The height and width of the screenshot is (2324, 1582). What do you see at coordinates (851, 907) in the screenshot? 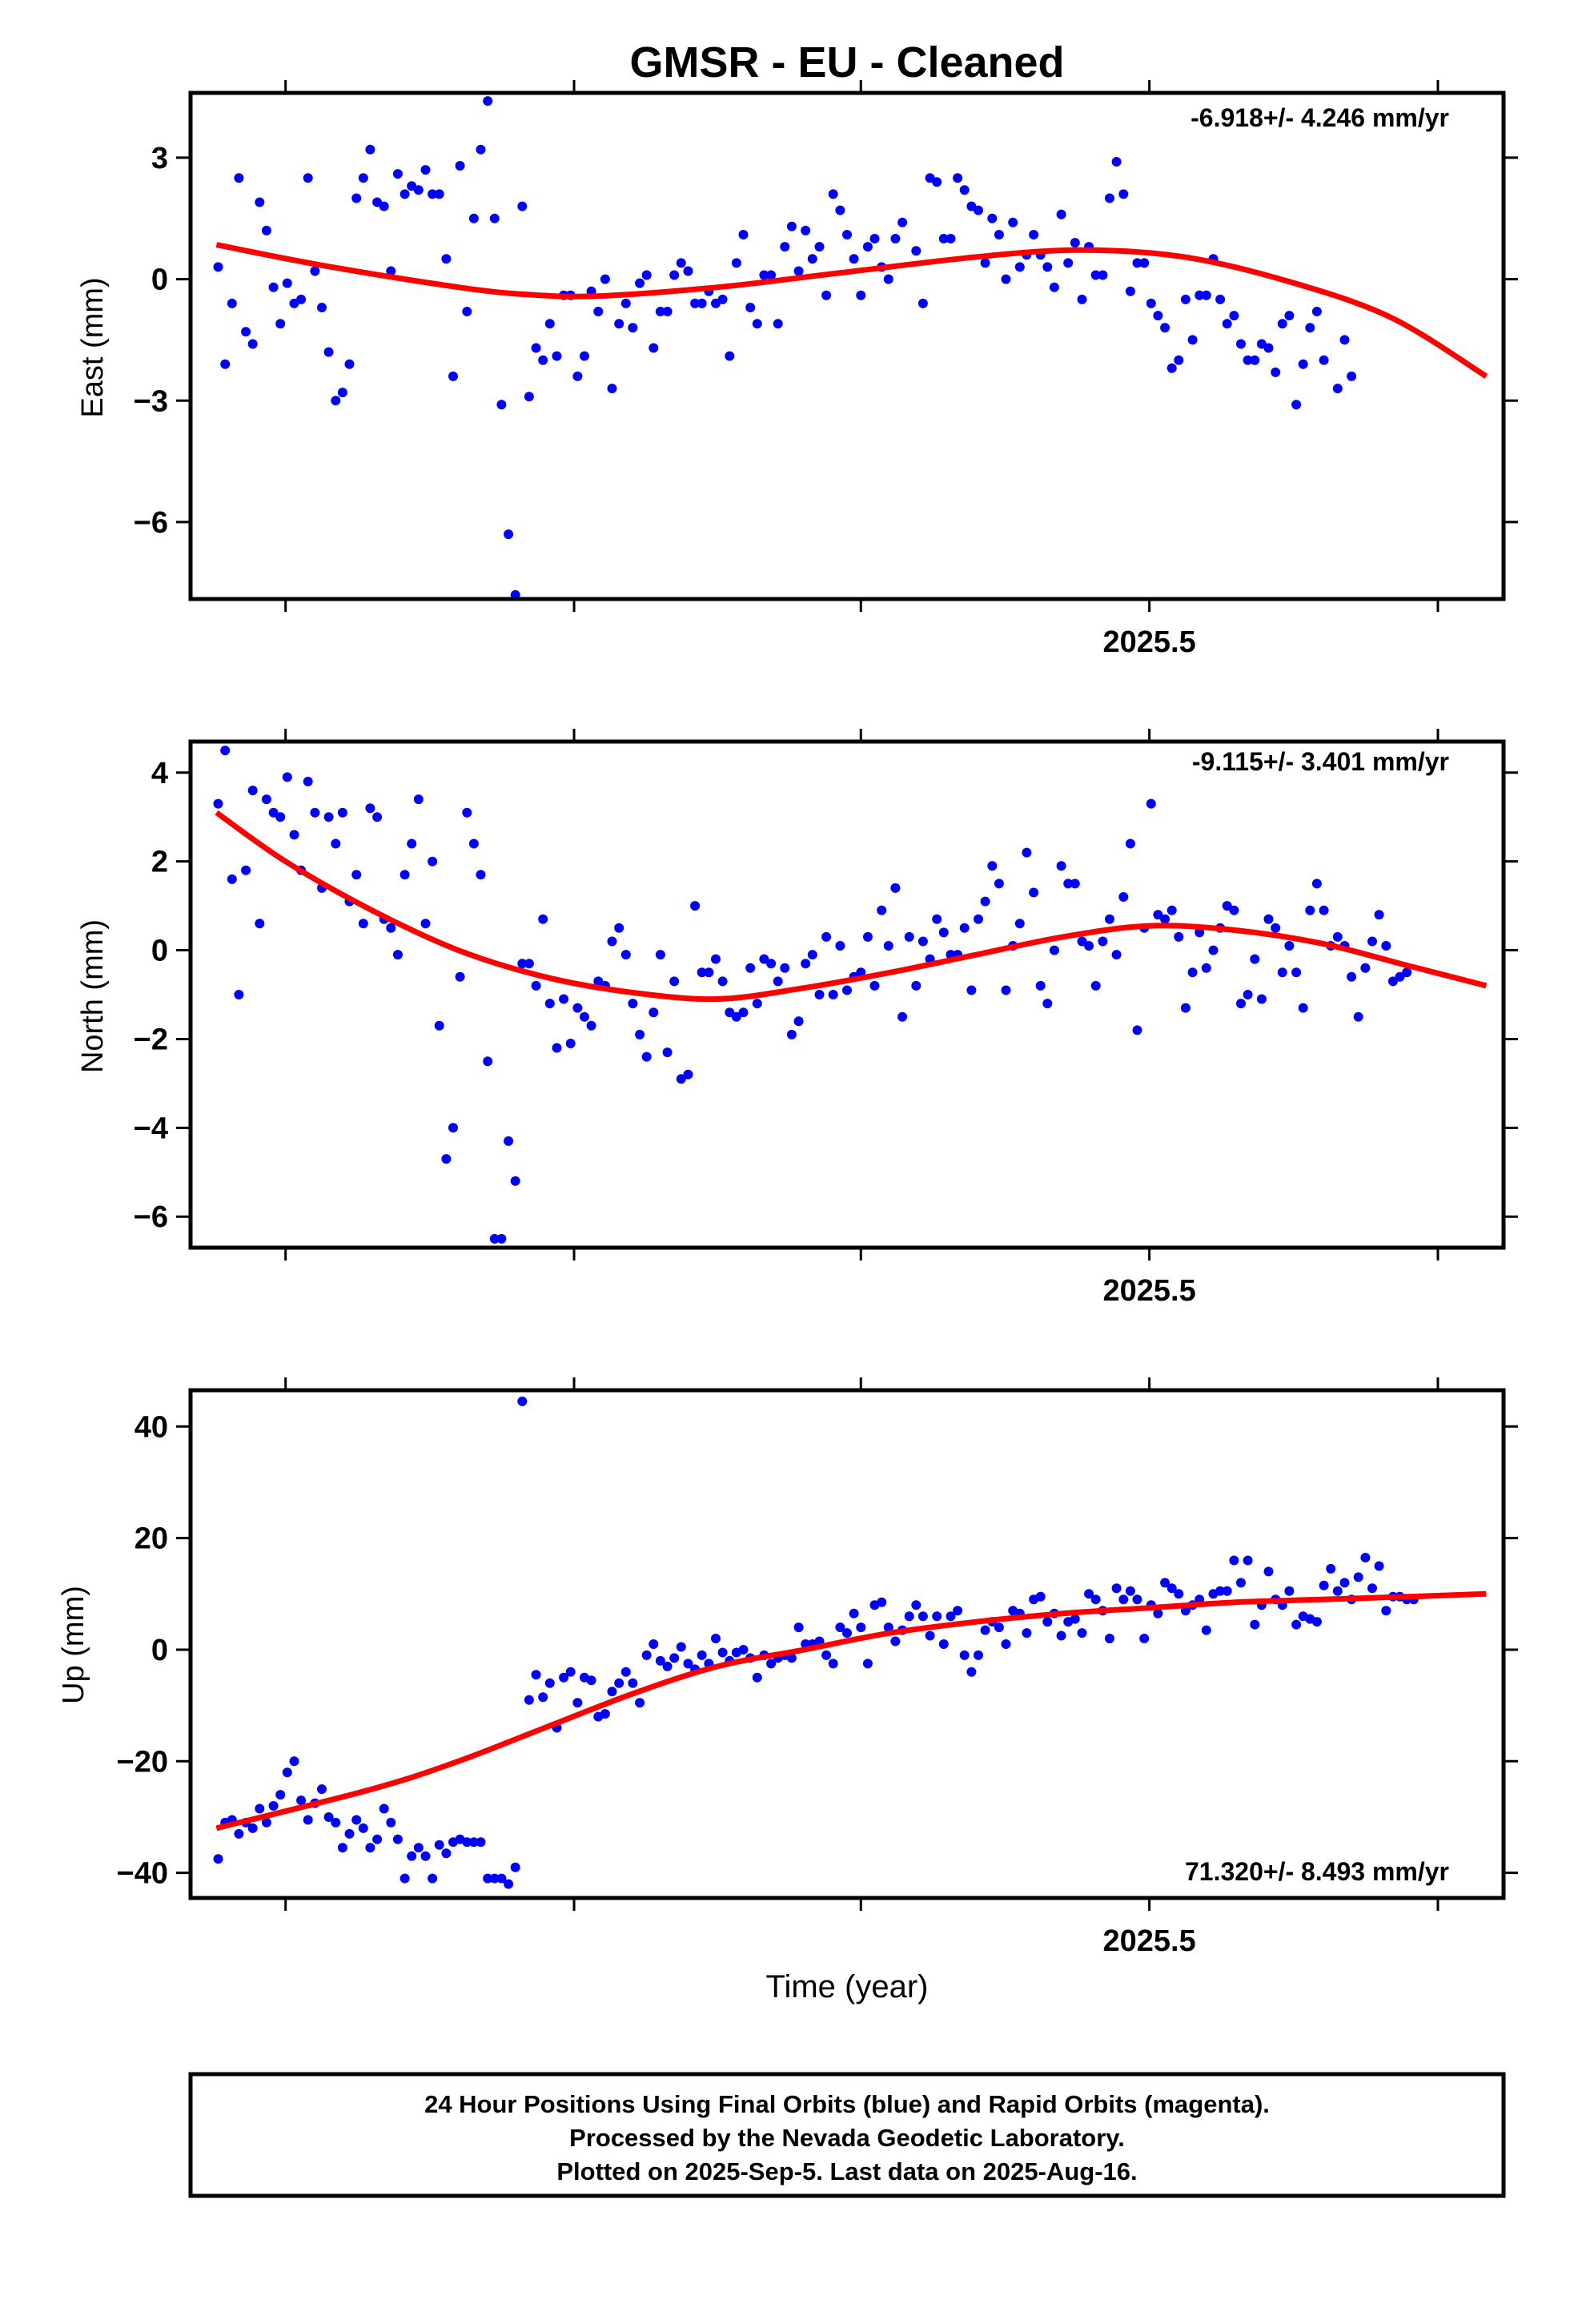
I see `north-fit-curve` at bounding box center [851, 907].